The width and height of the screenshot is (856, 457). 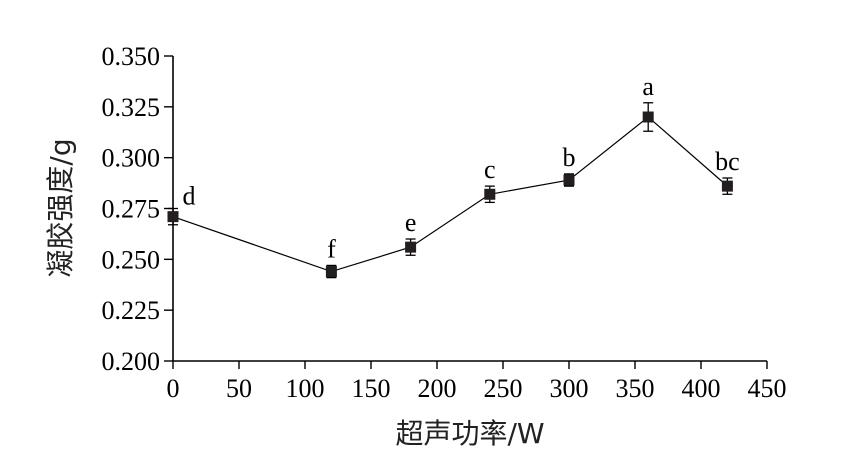 I want to click on x-tick-label: 150, so click(x=371, y=388).